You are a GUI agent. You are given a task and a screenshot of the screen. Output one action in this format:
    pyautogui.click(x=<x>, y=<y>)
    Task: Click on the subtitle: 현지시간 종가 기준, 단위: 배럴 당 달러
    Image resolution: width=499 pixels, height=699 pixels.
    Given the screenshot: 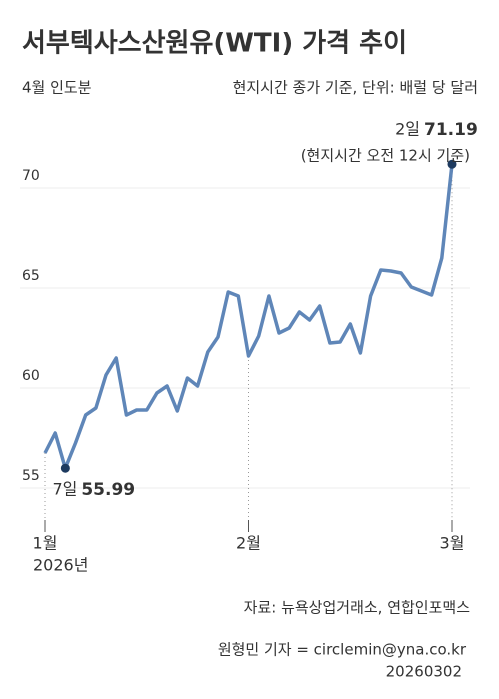 What is the action you would take?
    pyautogui.click(x=355, y=88)
    